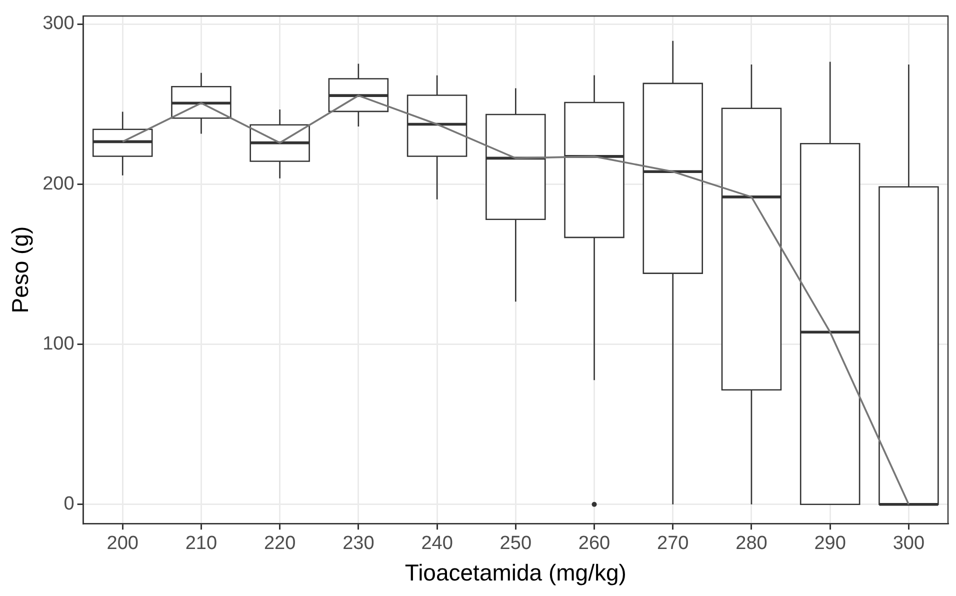  Describe the element at coordinates (58, 343) in the screenshot. I see `y-tick-label: 100` at that location.